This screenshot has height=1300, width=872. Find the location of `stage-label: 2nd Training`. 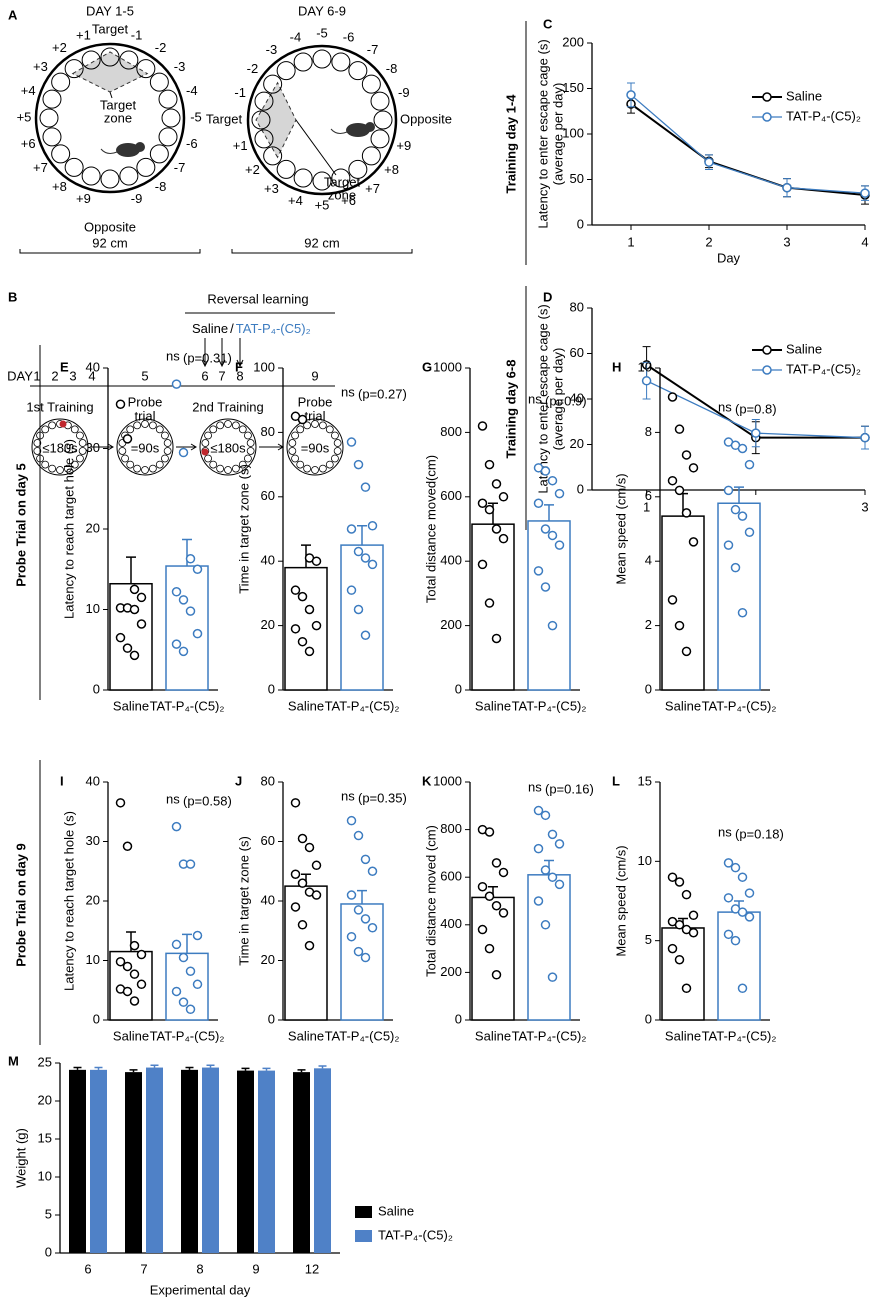

stage-label: 2nd Training is located at coordinates (228, 406).